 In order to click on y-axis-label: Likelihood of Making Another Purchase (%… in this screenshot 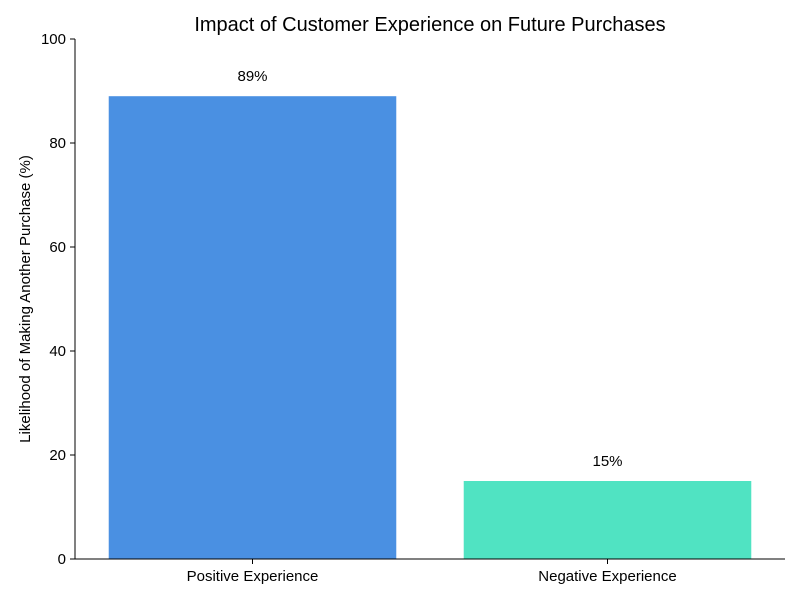, I will do `click(25, 299)`.